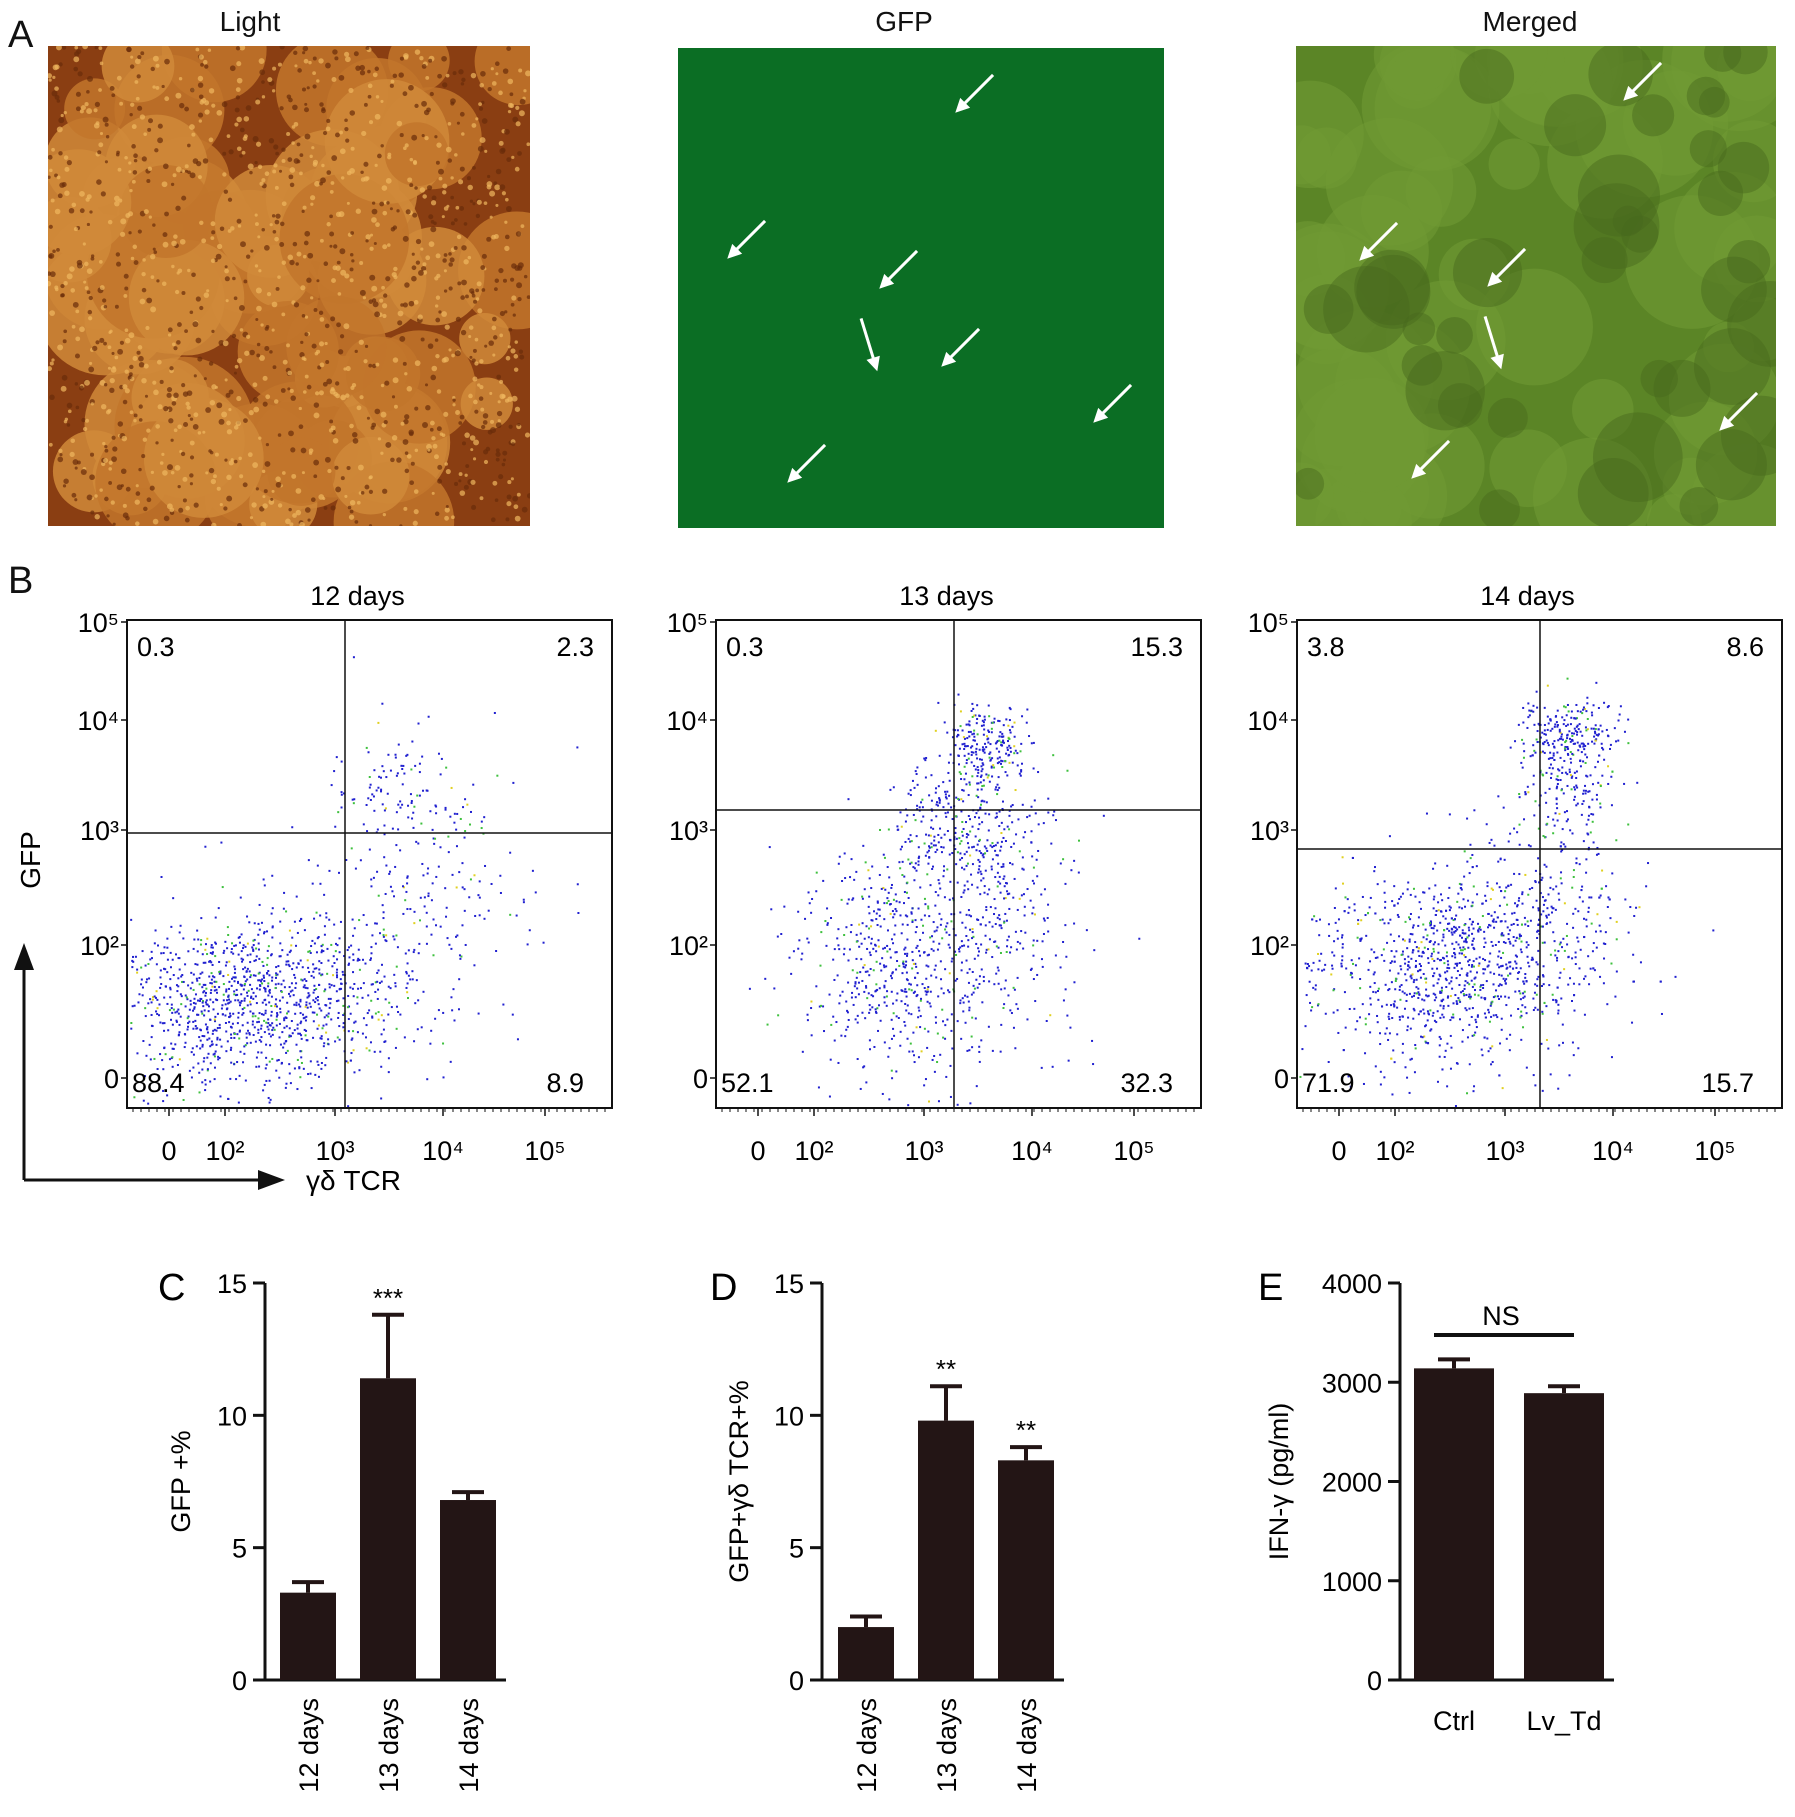  What do you see at coordinates (575, 647) in the screenshot?
I see `quadrant-upper-right: 2.3` at bounding box center [575, 647].